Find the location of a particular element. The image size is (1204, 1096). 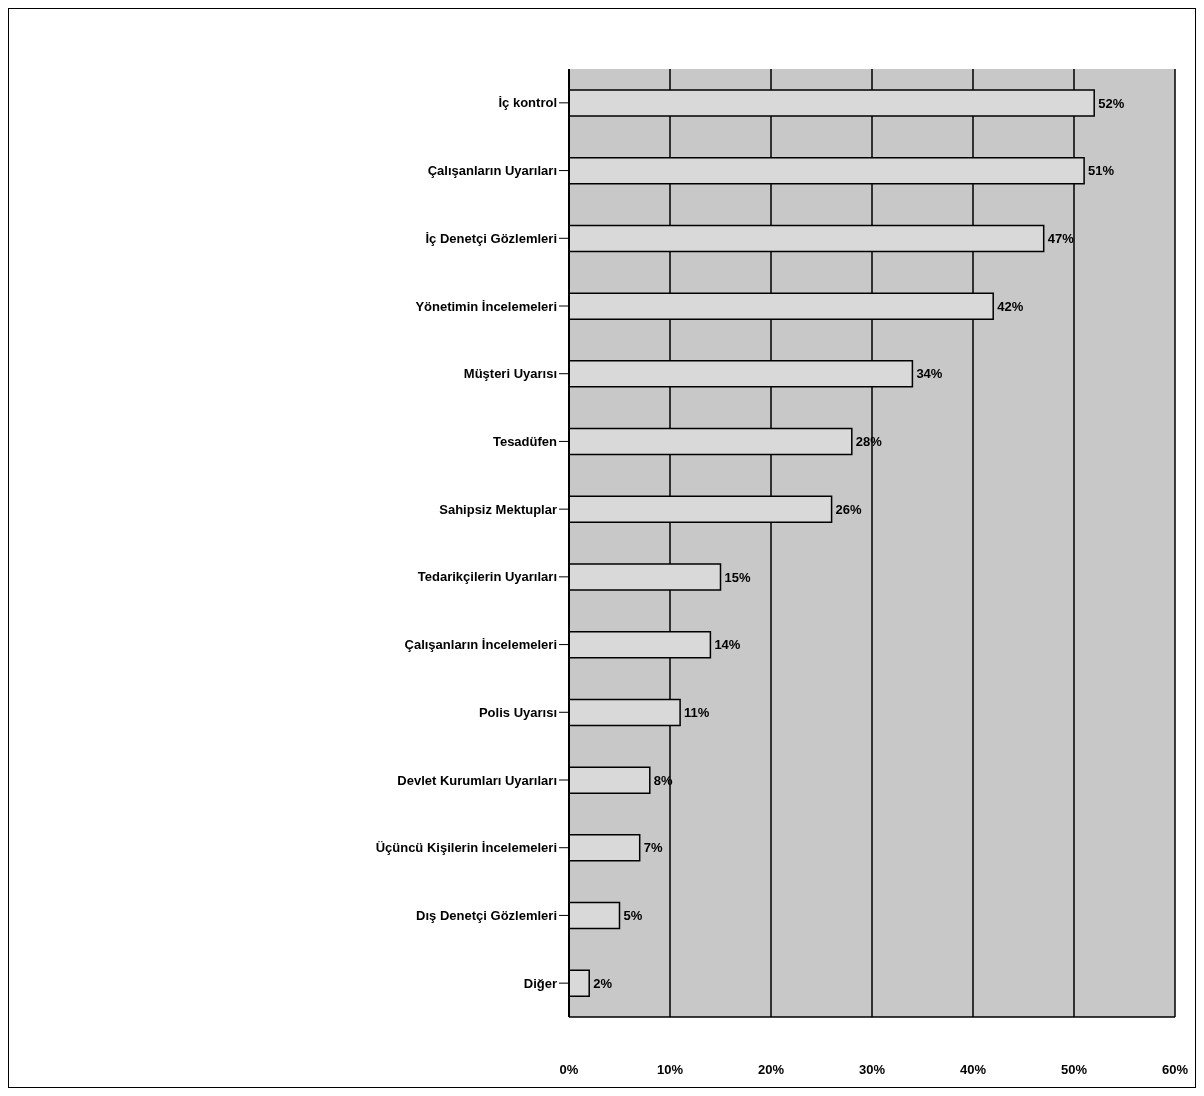

x-tick-label: 60% is located at coordinates (1175, 1070).